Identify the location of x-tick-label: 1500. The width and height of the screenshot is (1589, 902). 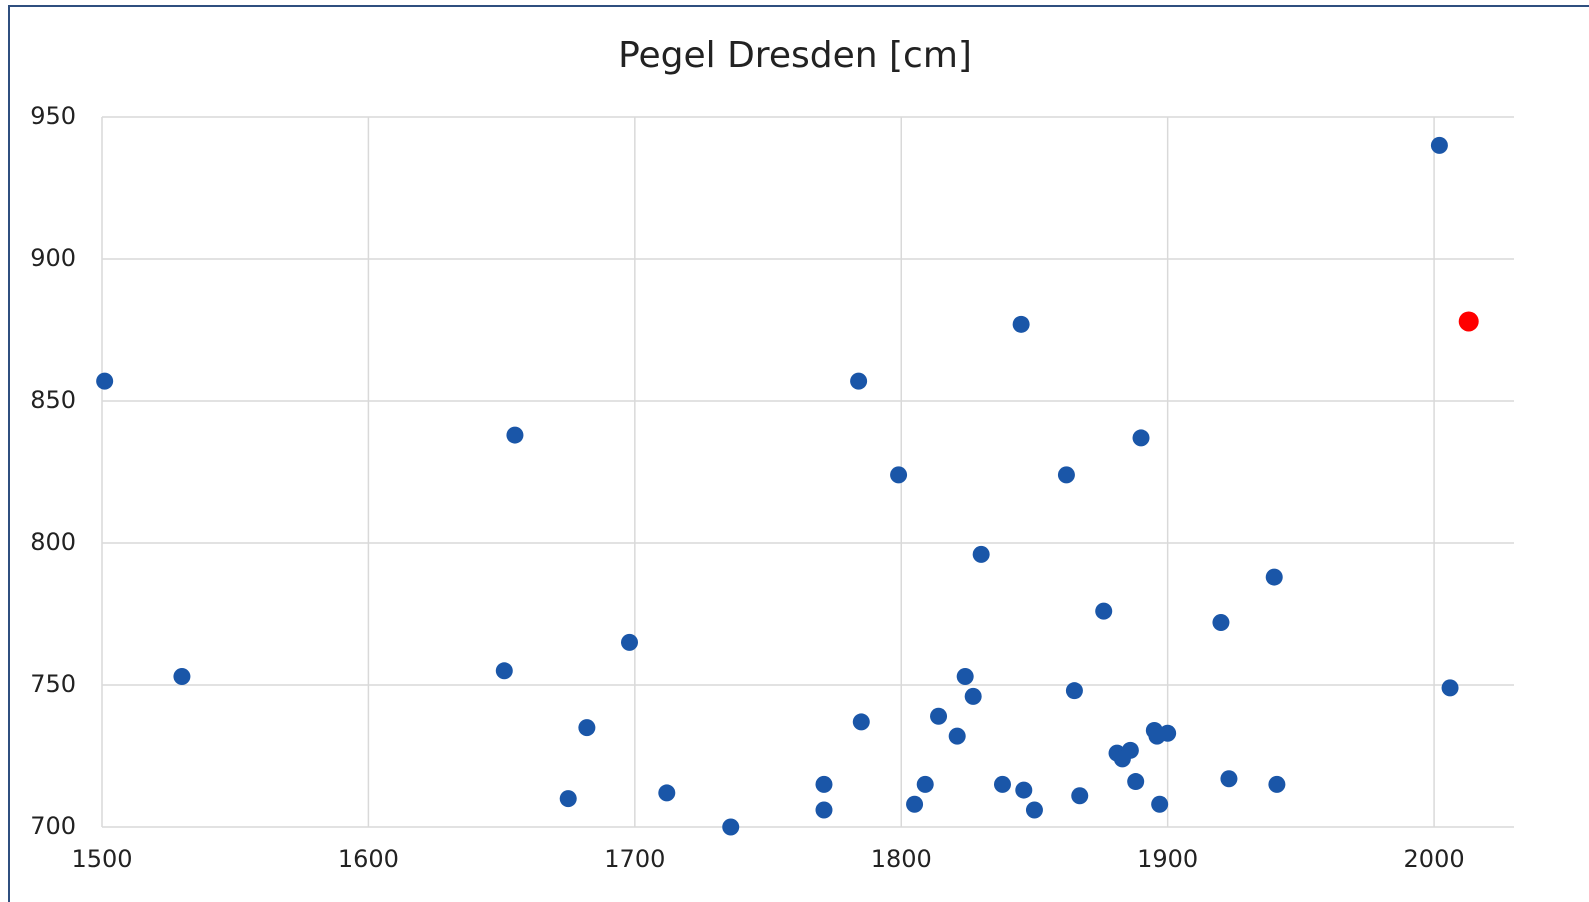
(101, 859).